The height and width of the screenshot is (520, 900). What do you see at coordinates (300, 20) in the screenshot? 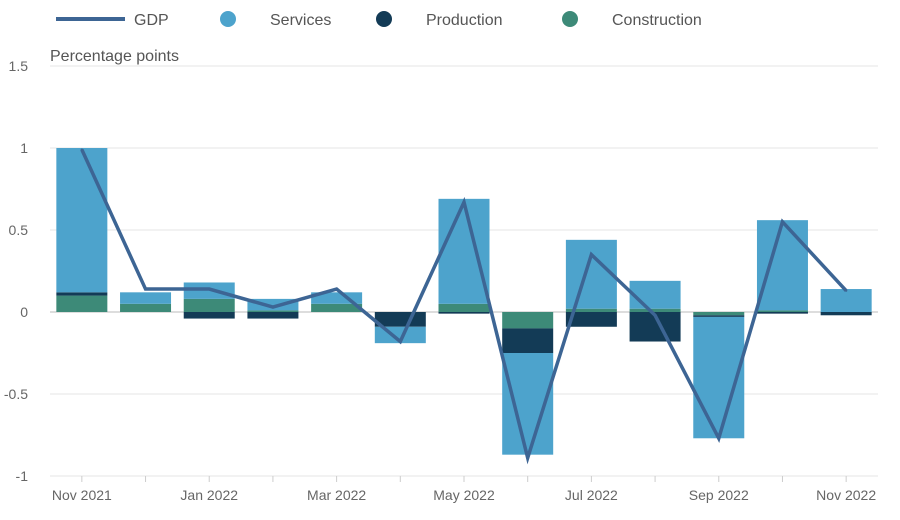
I see `legend-label: Services` at bounding box center [300, 20].